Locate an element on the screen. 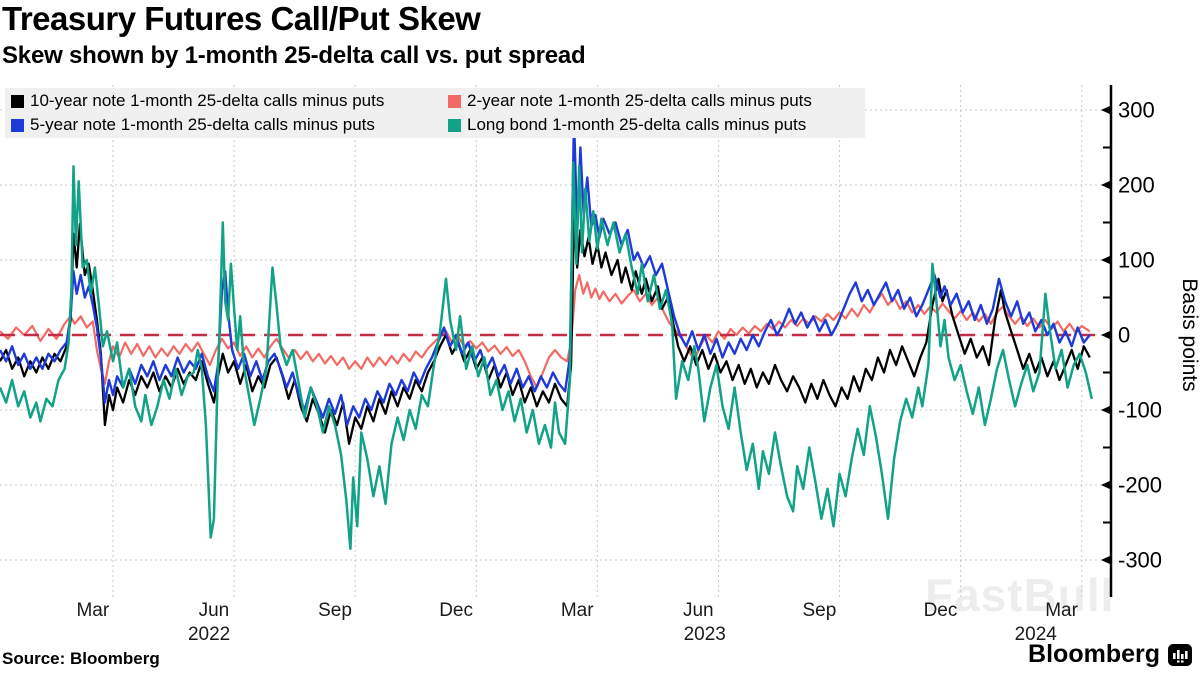 This screenshot has width=1200, height=675. y-tick-label: 100 is located at coordinates (1136, 260).